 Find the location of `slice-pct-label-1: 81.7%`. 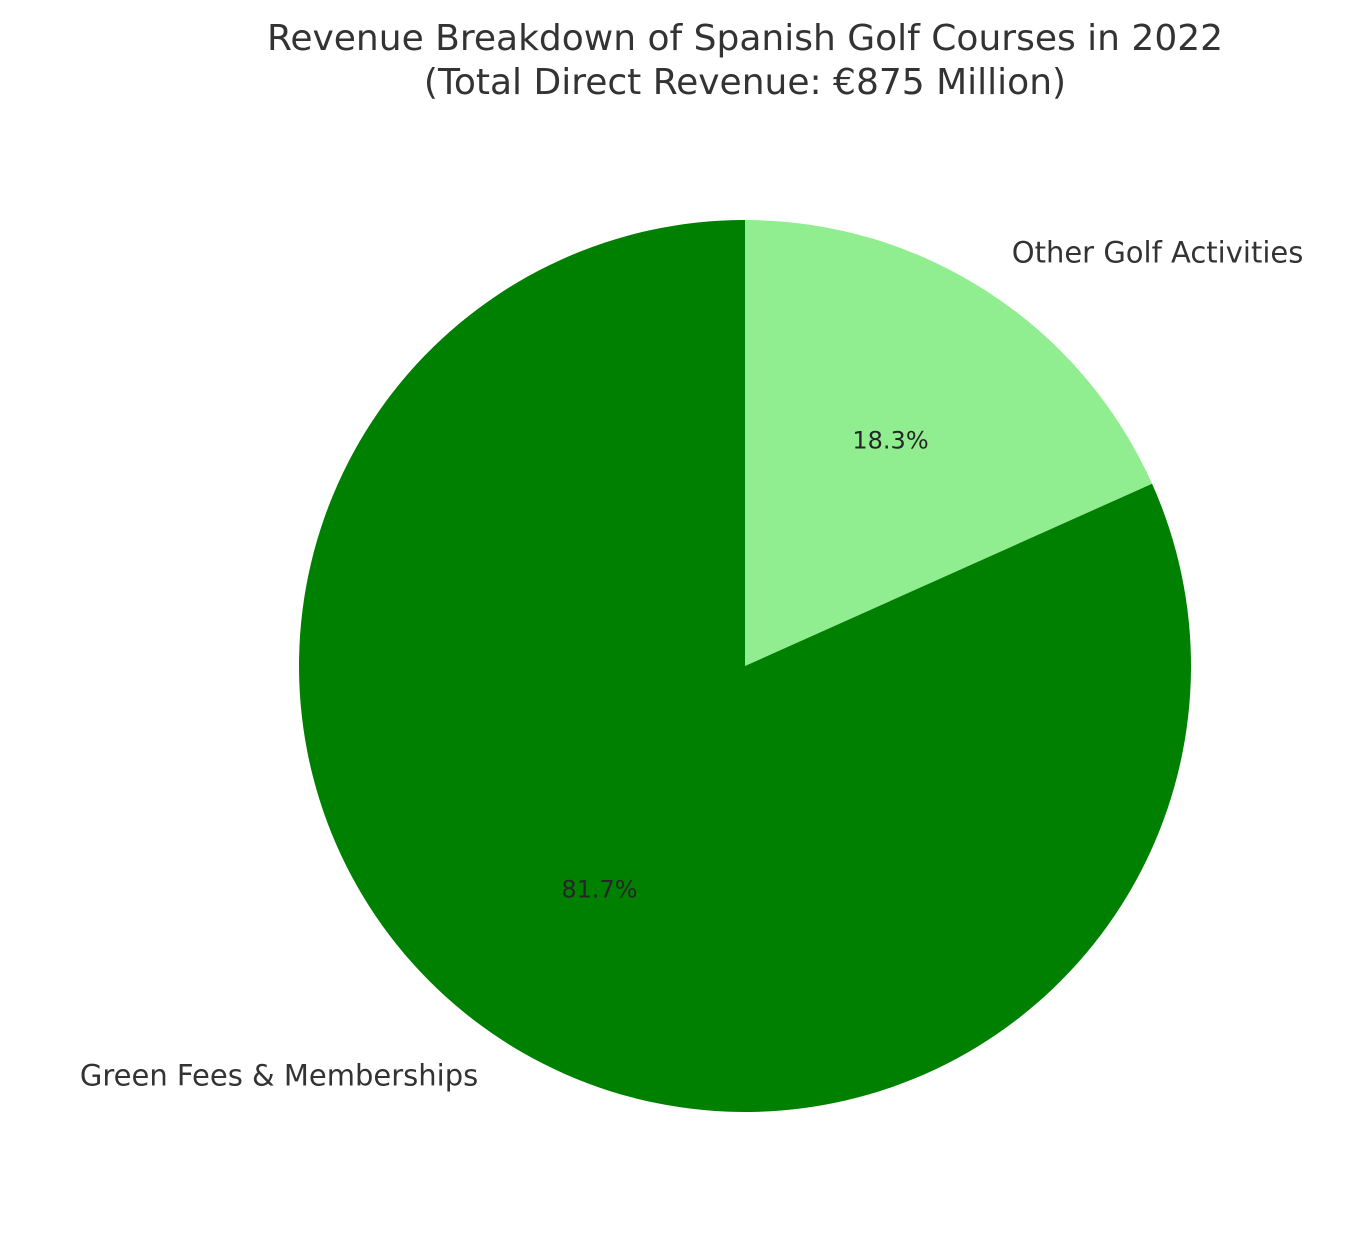

slice-pct-label-1: 81.7% is located at coordinates (599, 890).